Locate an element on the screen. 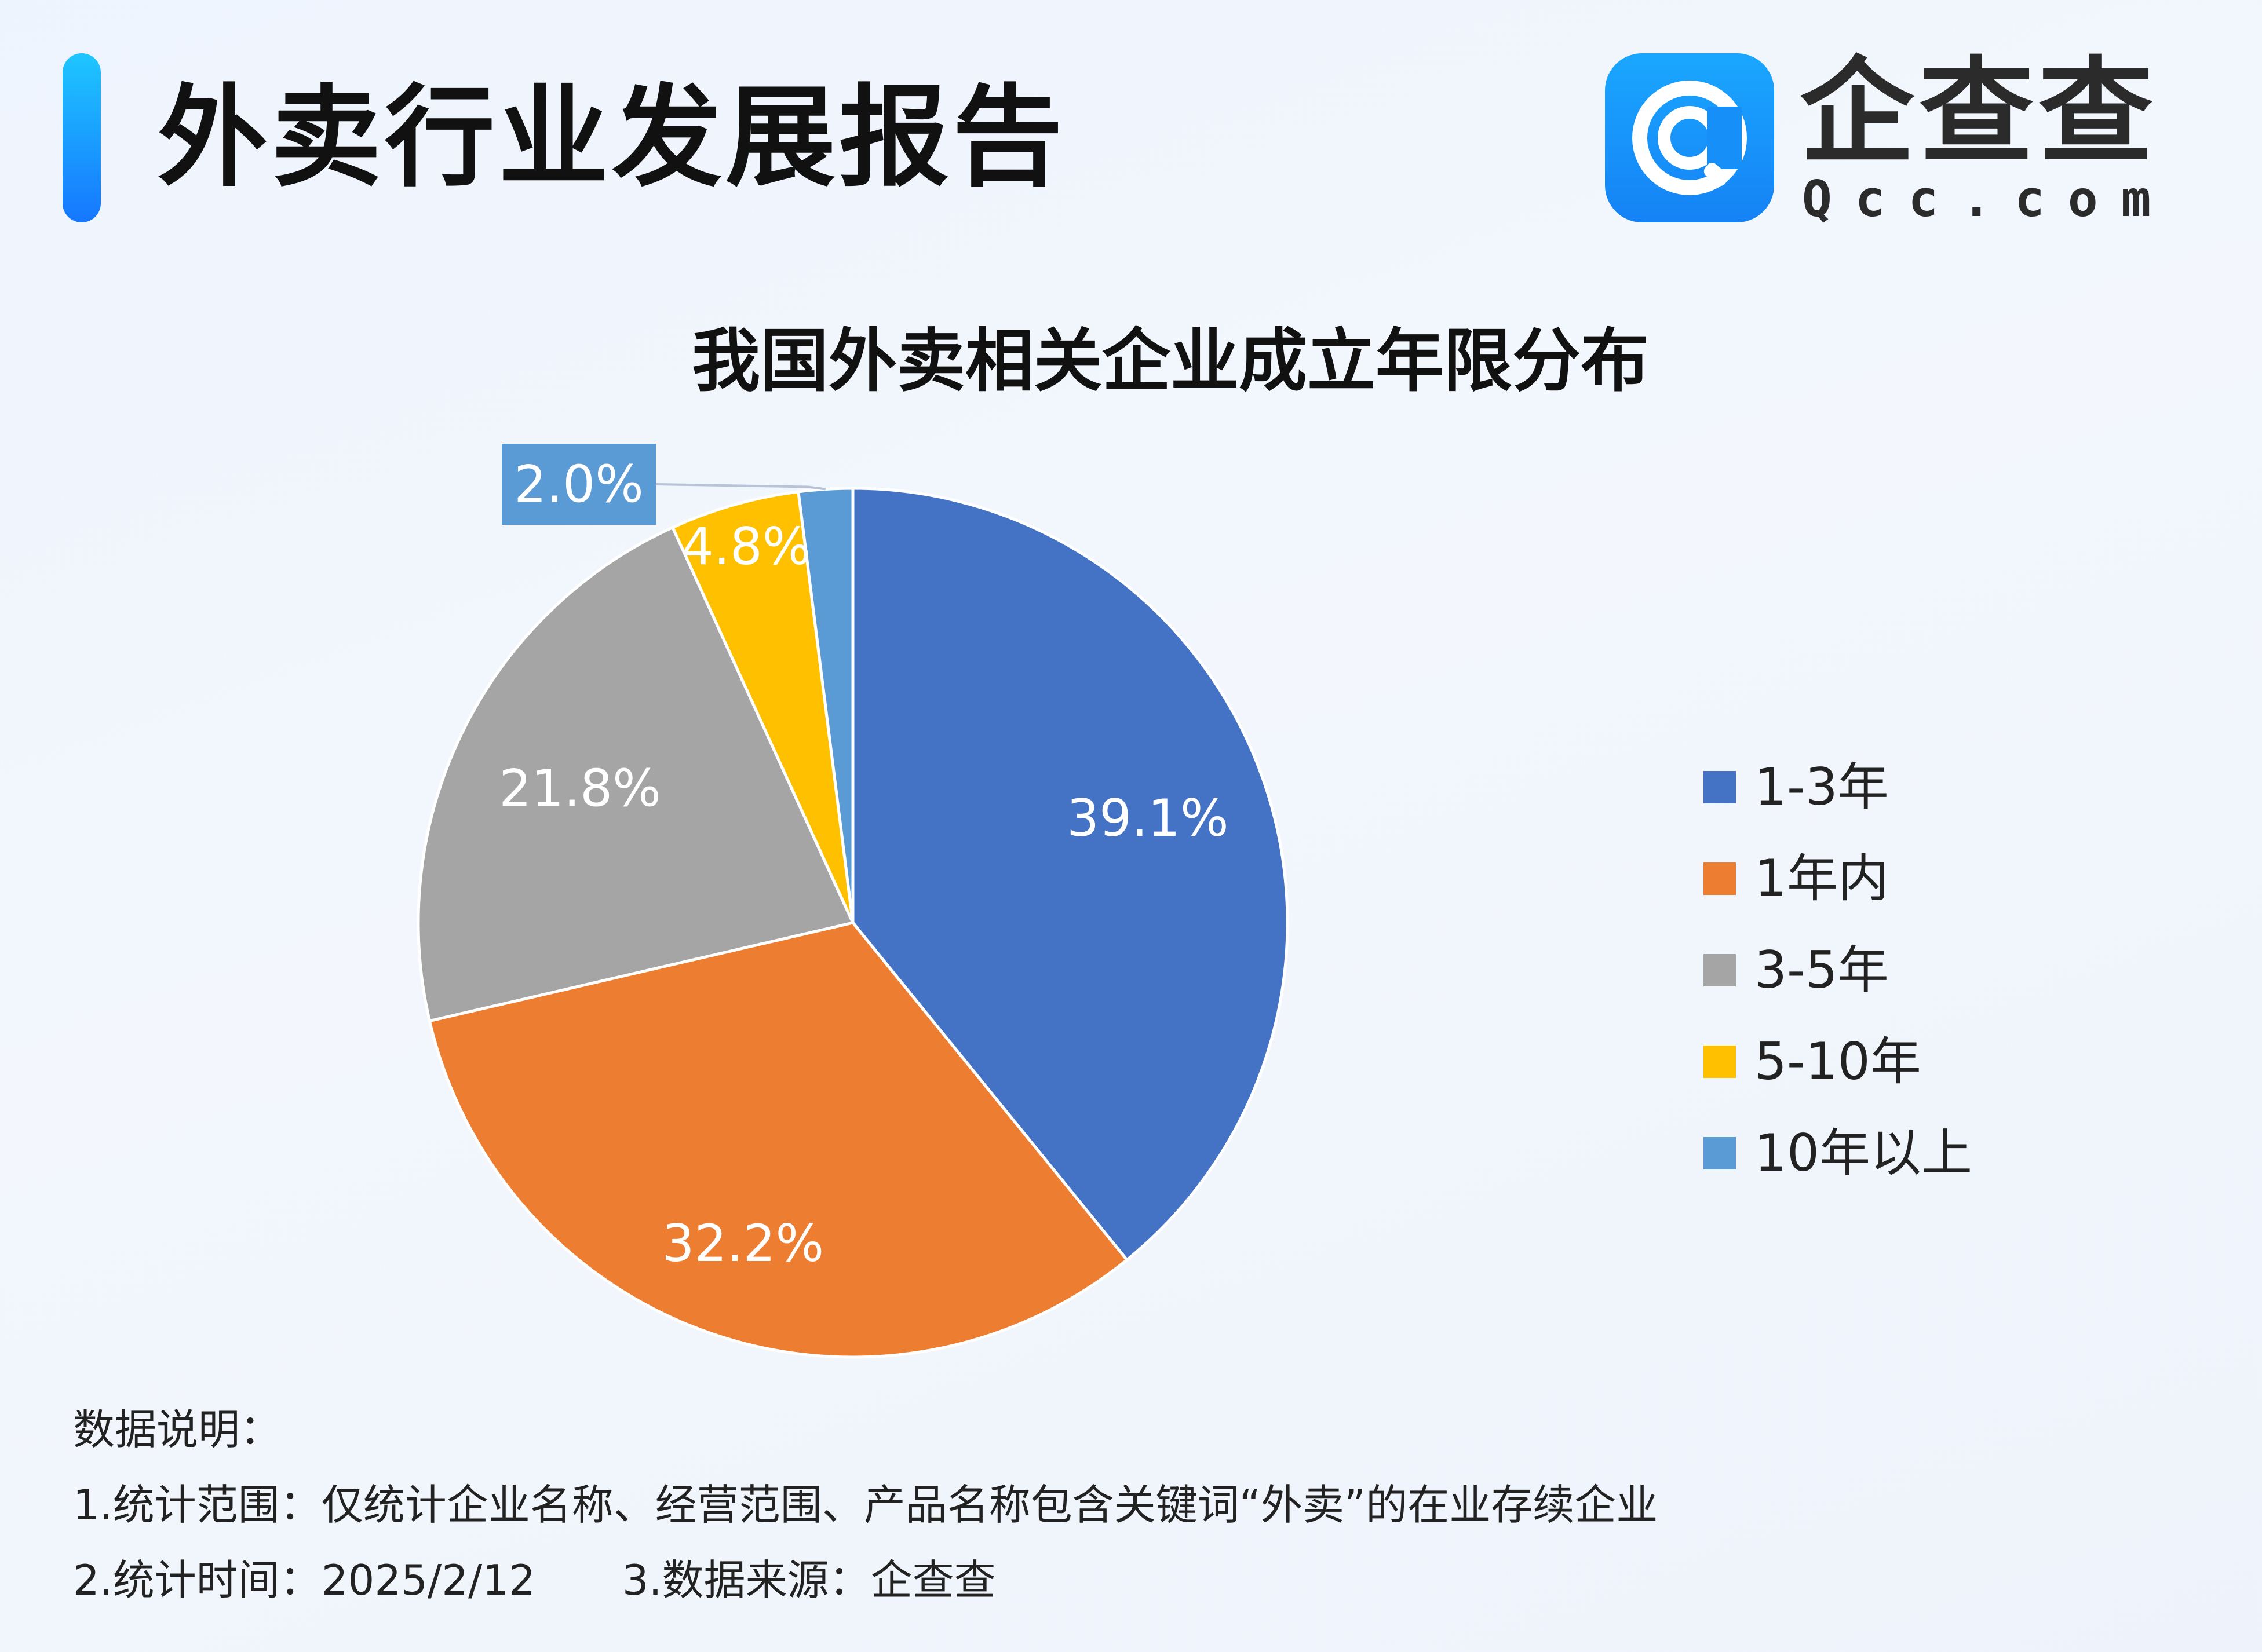  callout-box is located at coordinates (579, 484).